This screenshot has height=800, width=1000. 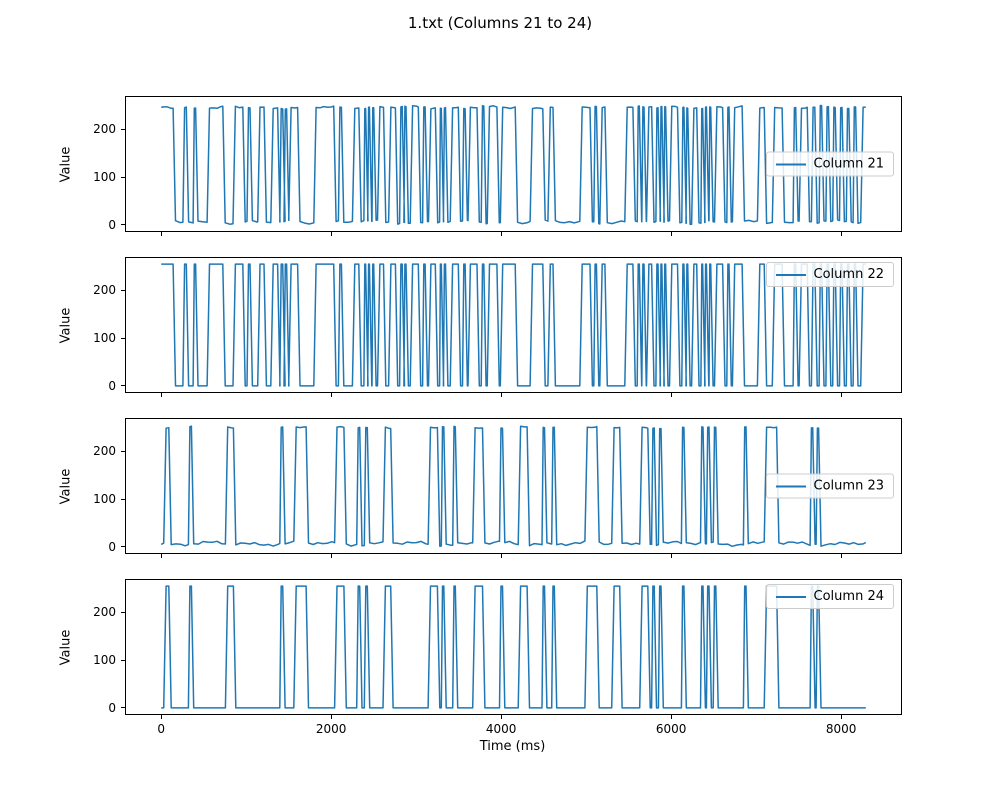 I want to click on legend-column-22: Column 22, so click(x=829, y=274).